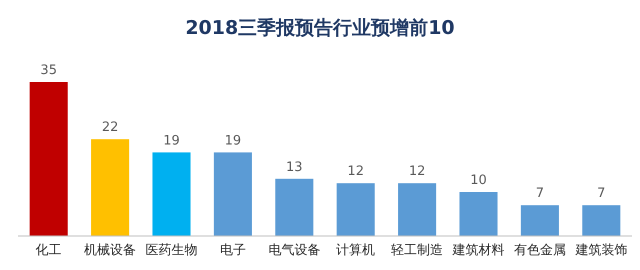  Describe the element at coordinates (294, 167) in the screenshot. I see `data-label: 13` at that location.